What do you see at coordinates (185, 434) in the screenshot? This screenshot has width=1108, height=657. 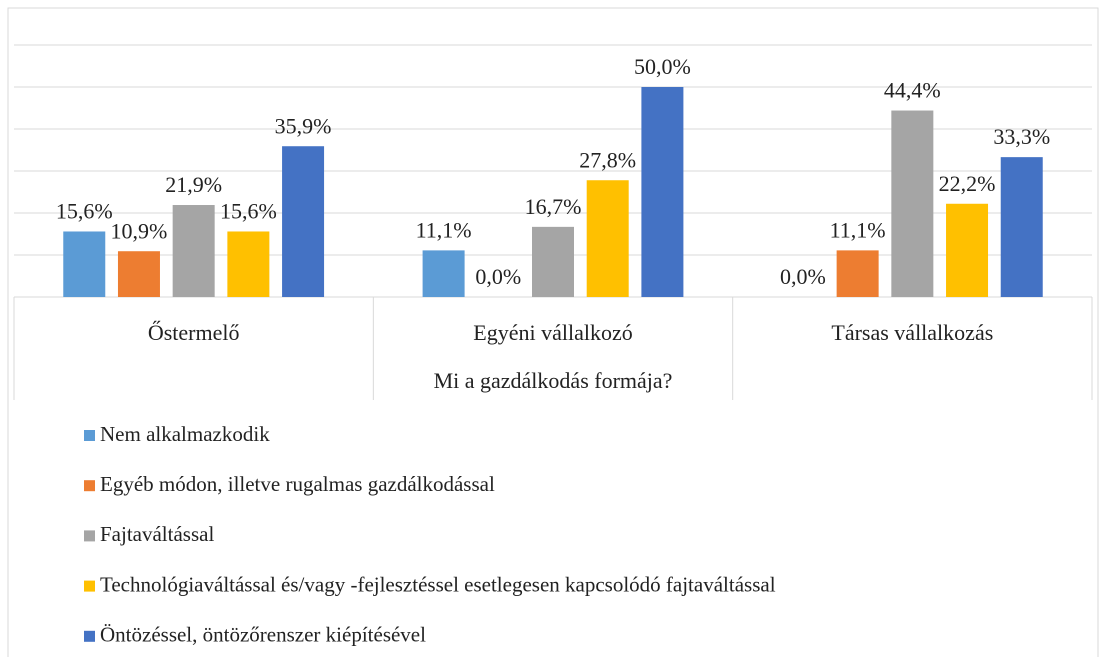 I see `legend-label: Nem alkalmazkodik` at bounding box center [185, 434].